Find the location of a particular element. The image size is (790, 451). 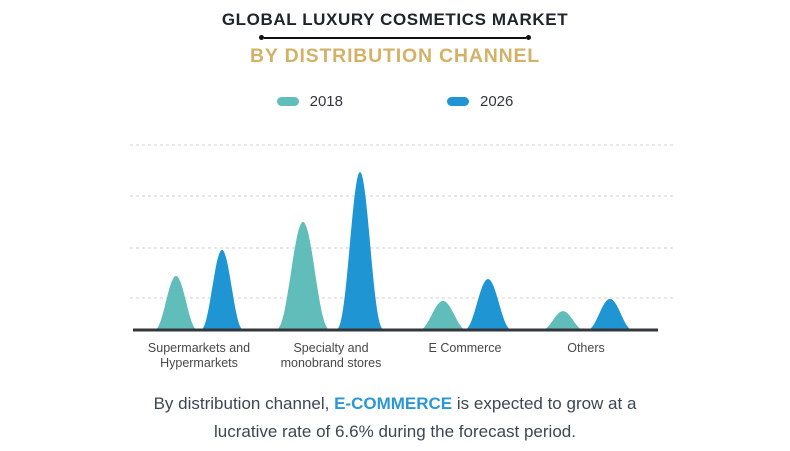

legend-item-2026: 2026 is located at coordinates (480, 101).